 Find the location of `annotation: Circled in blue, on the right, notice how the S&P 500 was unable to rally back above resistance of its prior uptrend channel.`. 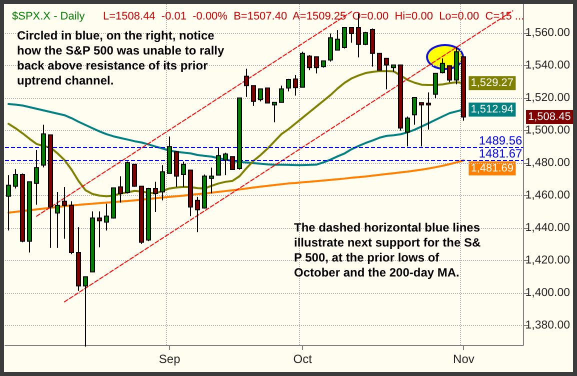

annotation: Circled in blue, on the right, notice how the S&P 500 was unable to rally back above resistance of its prior uptrend channel. is located at coordinates (122, 58).